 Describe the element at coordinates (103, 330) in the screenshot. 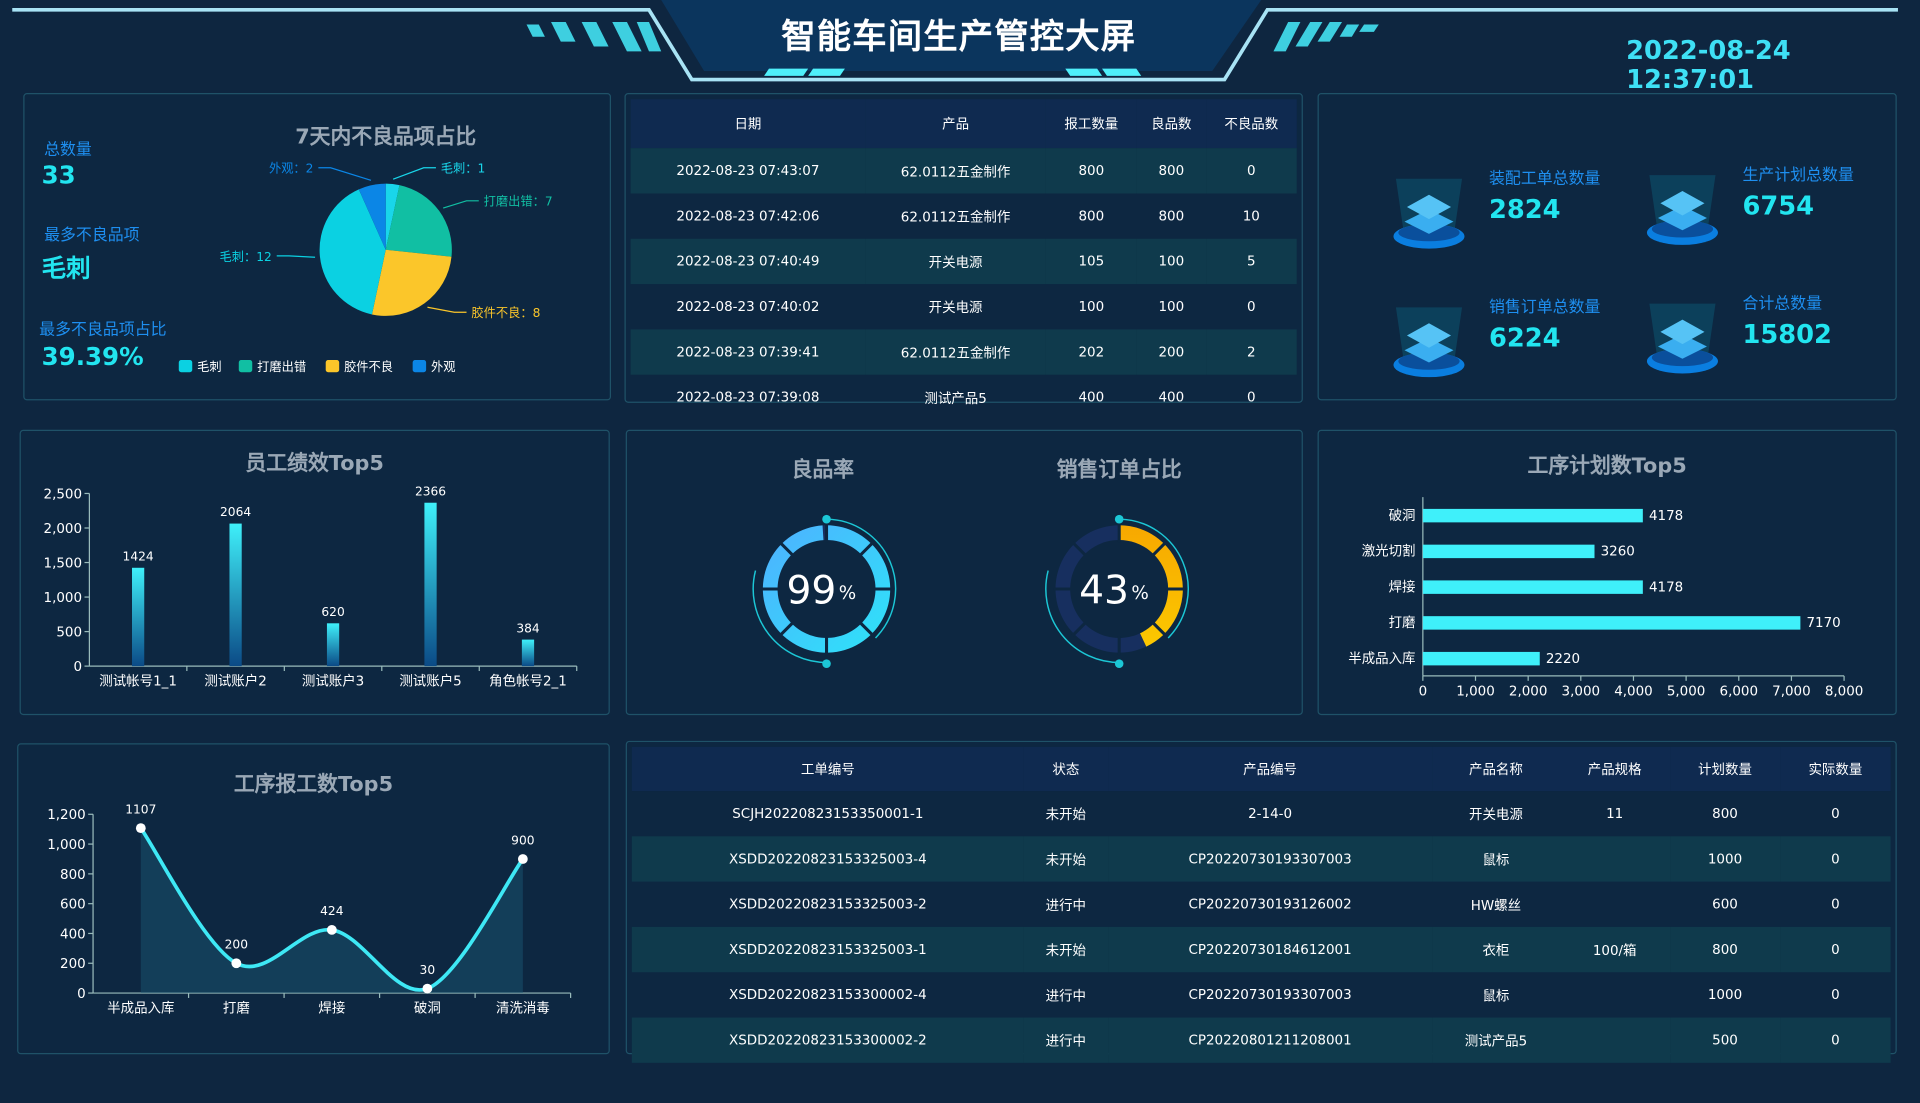

I see `top-ratio-label: 最多不良品项占比` at that location.